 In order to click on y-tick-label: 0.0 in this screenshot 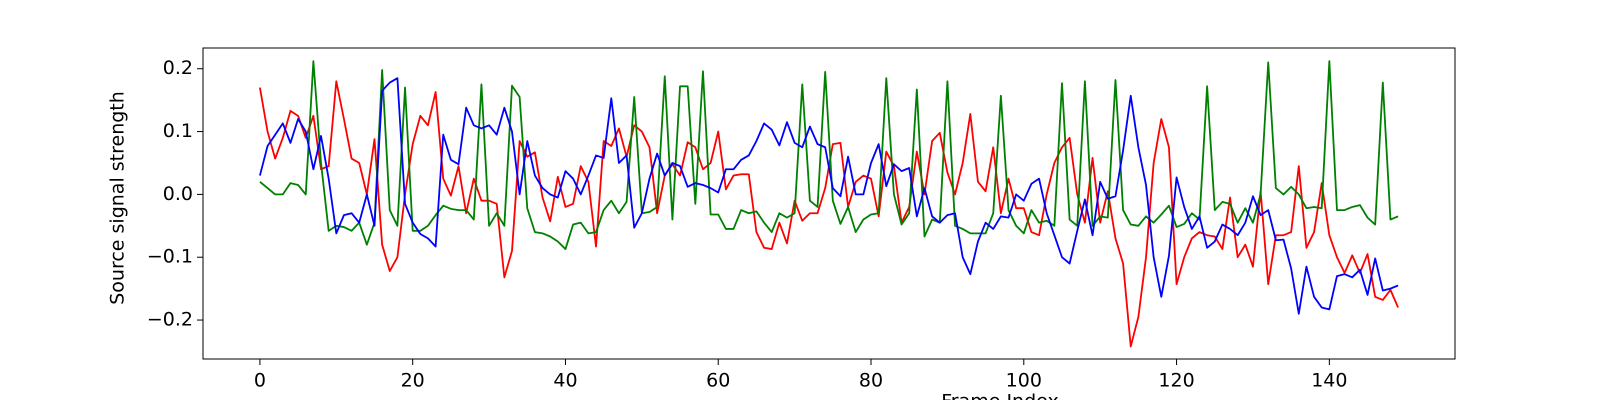, I will do `click(178, 194)`.